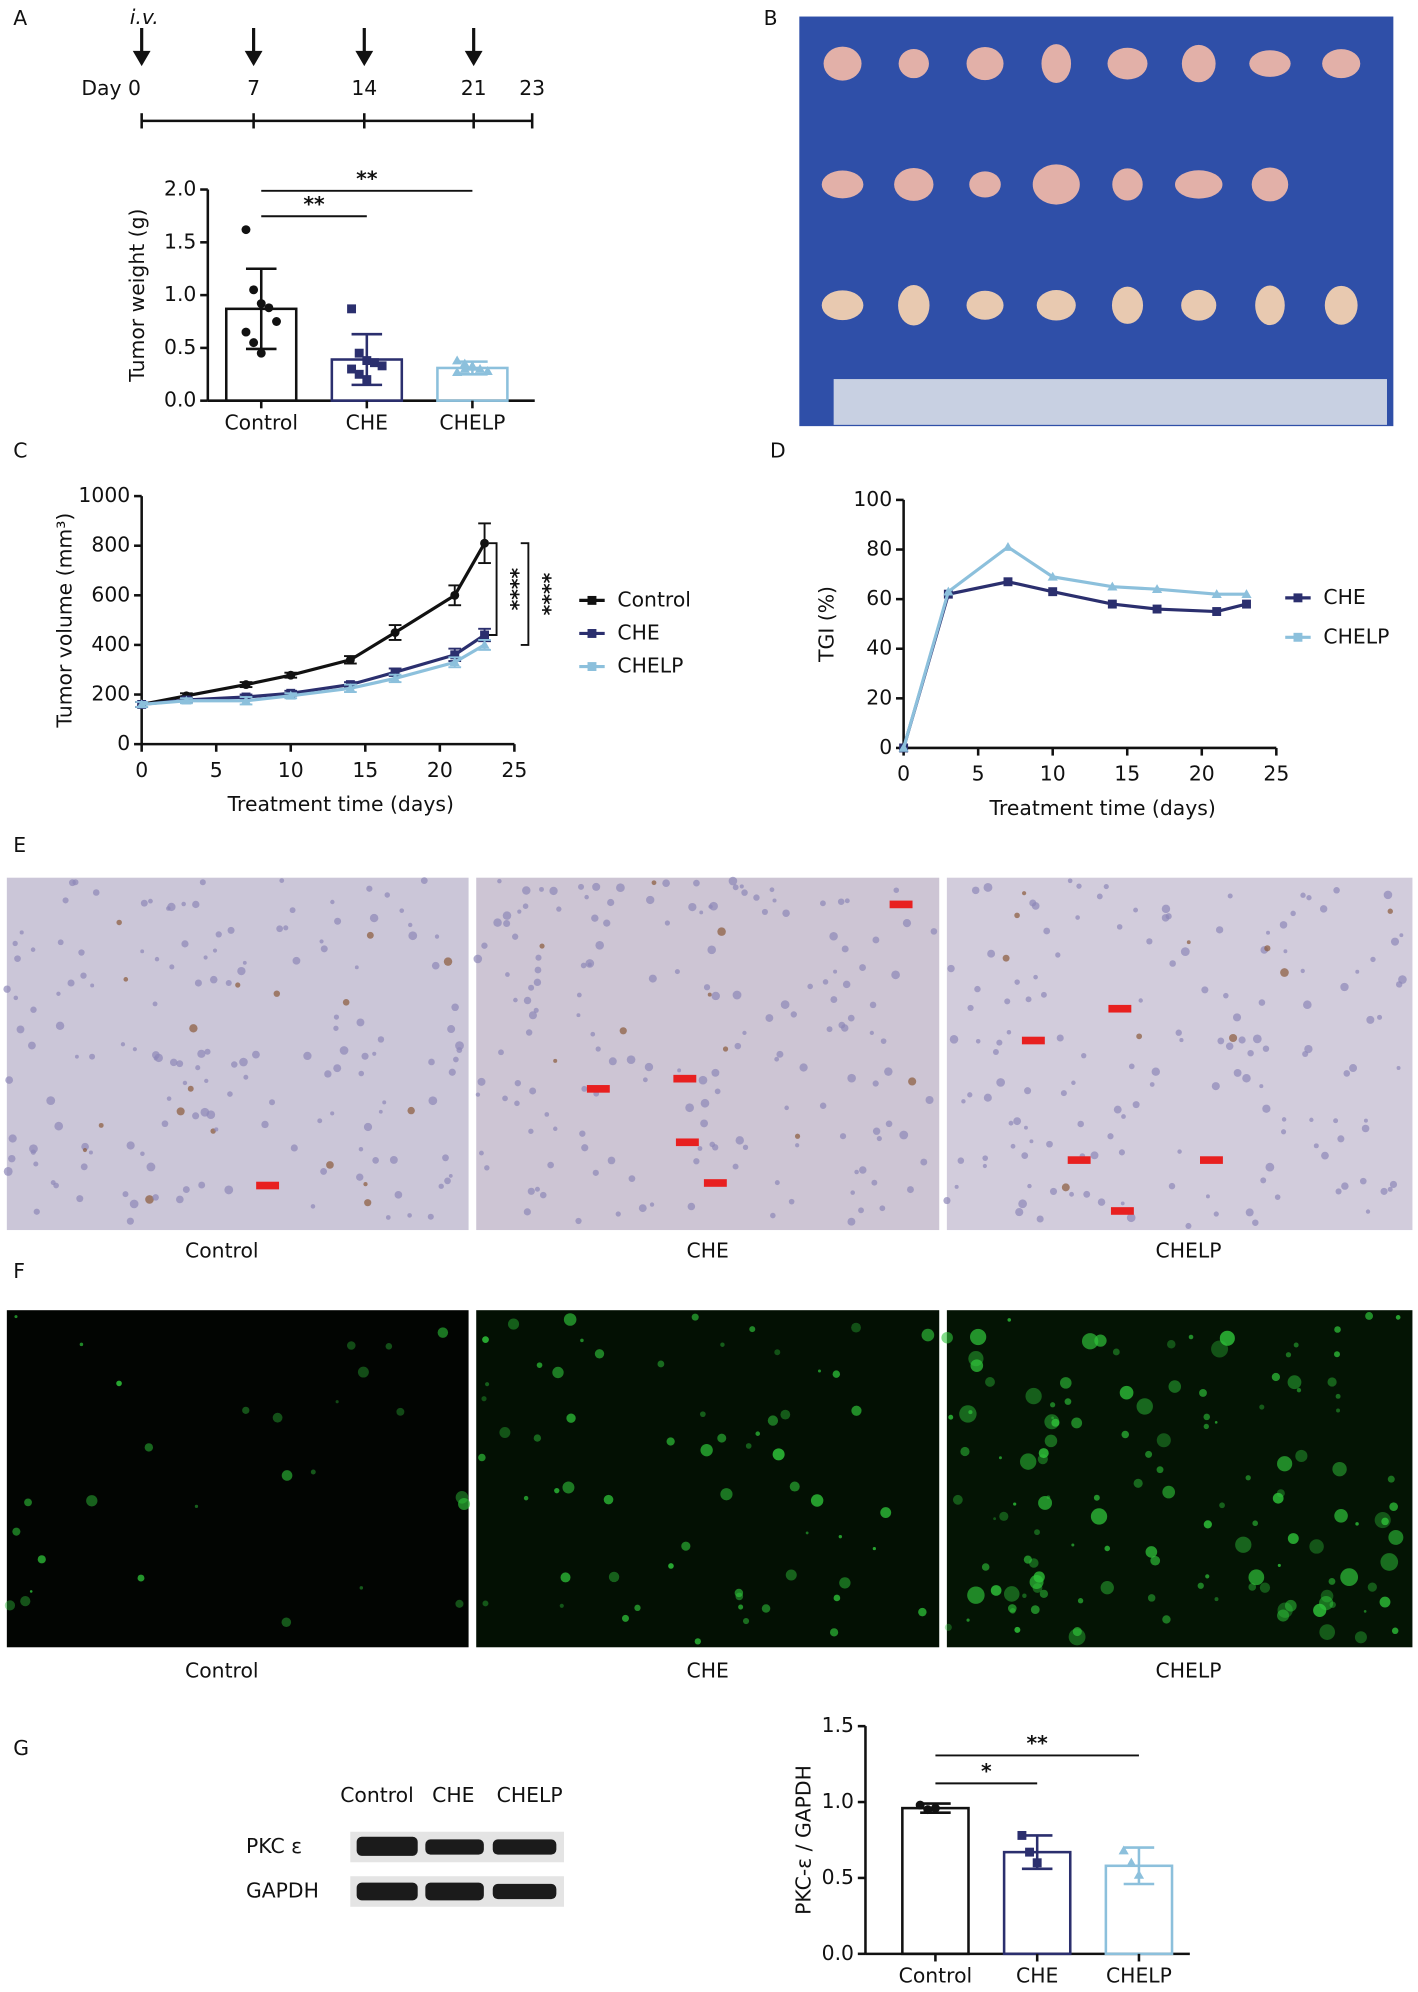 The width and height of the screenshot is (1418, 1992). Describe the element at coordinates (1102, 808) in the screenshot. I see `x-axis-label: Treatment time (days)` at that location.